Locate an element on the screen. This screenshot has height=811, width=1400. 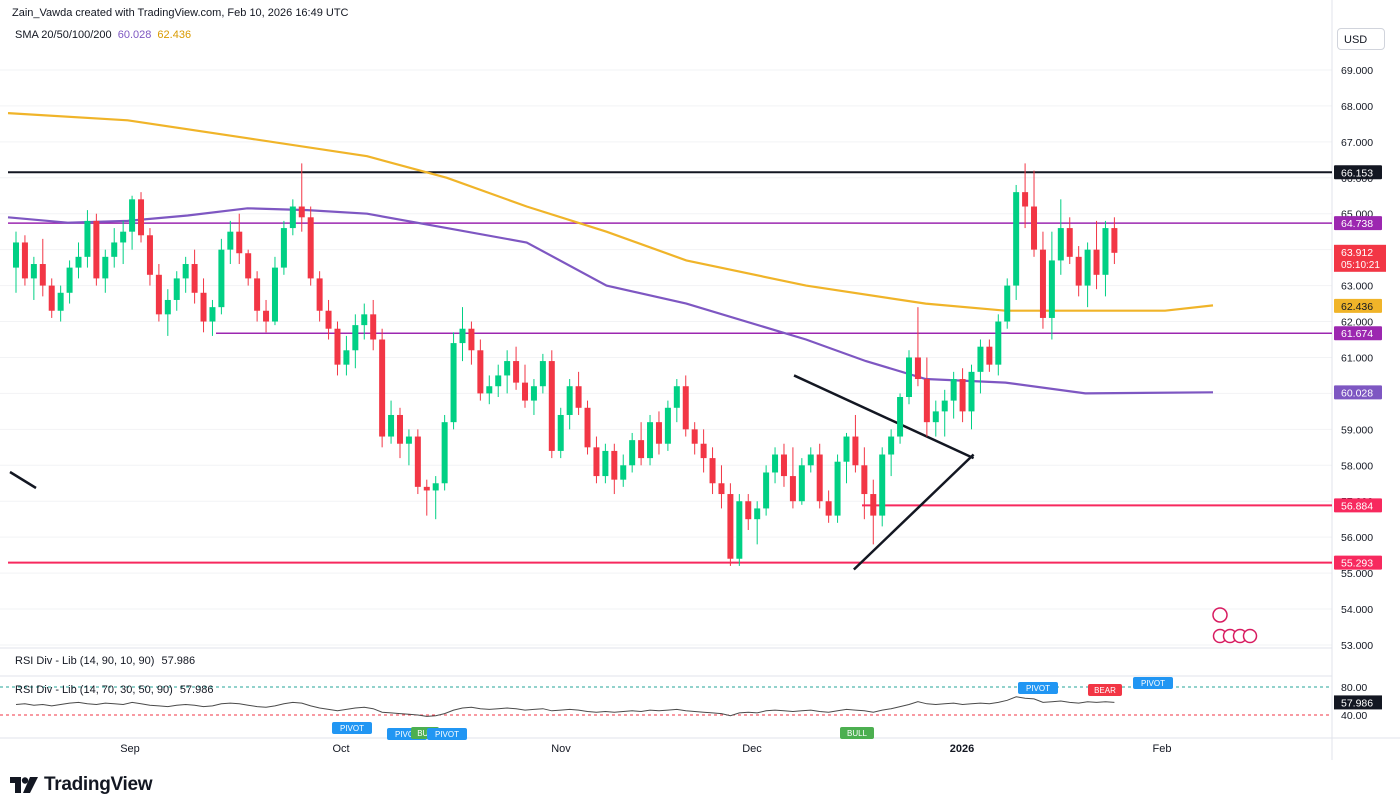
rsi-legend-1: RSI Div - Lib (14, 90, 10, 90) 57.986 is located at coordinates (105, 661).